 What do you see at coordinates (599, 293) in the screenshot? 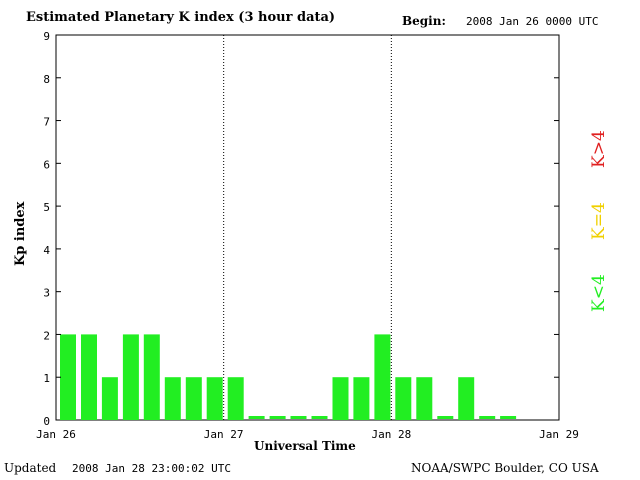
I see `legend-k-below-4: K<4` at bounding box center [599, 293].